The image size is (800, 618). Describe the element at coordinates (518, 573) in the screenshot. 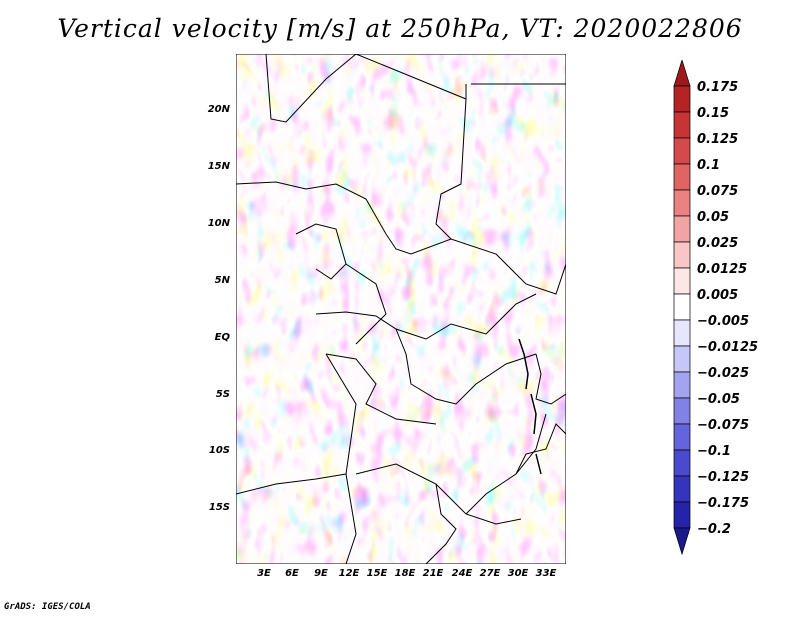

I see `lon-label-30e: 30E` at that location.